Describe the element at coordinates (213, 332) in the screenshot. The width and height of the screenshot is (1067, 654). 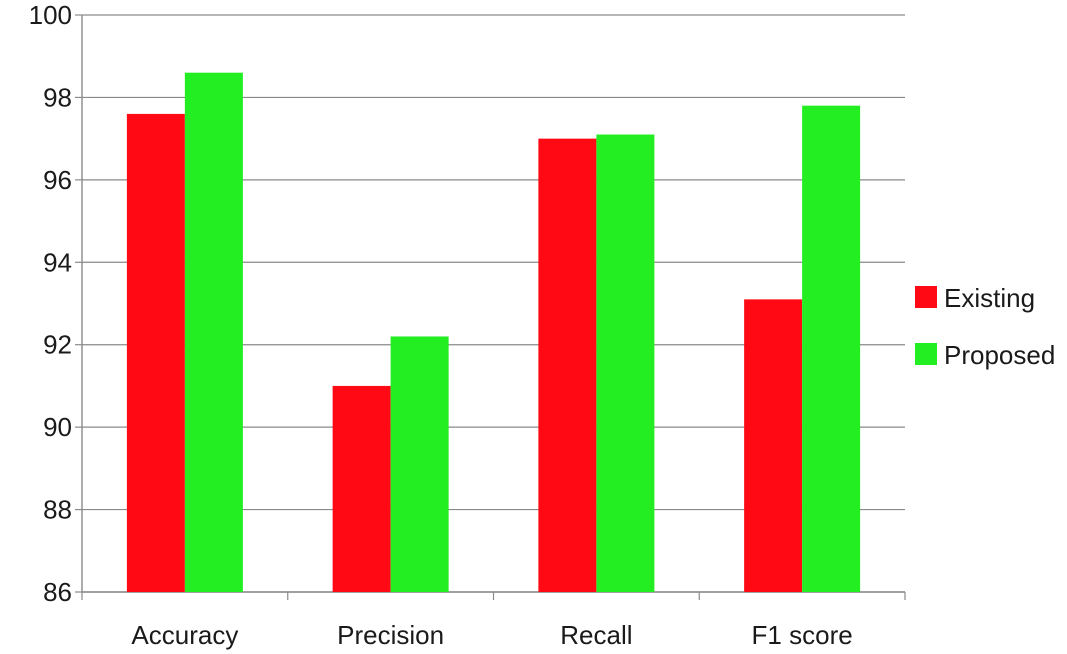
I see `bar-proposed-accuracy` at that location.